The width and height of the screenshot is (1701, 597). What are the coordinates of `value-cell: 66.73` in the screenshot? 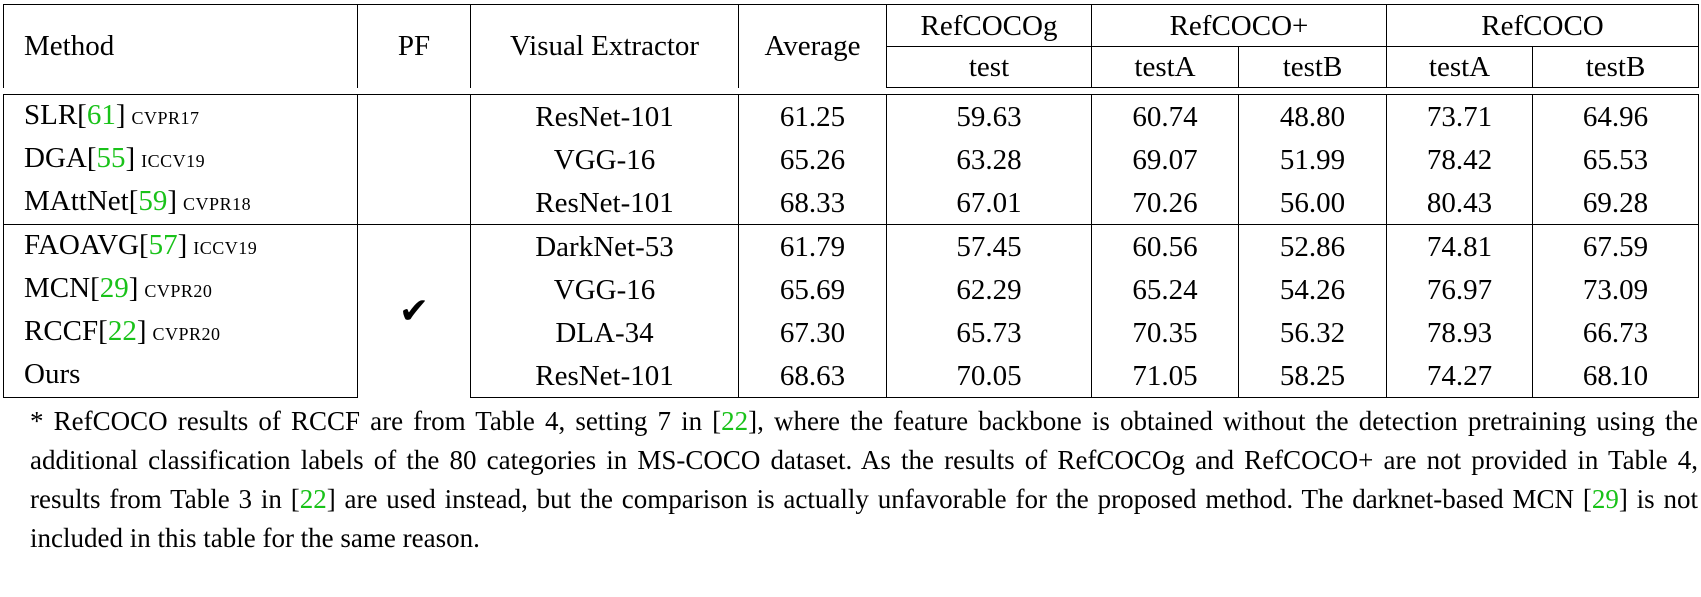 It's located at (1615, 332).